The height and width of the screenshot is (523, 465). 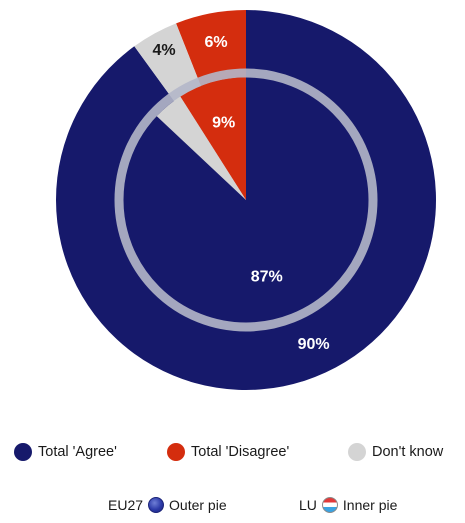 I want to click on pie-key-outer-region: EU27, so click(x=126, y=505).